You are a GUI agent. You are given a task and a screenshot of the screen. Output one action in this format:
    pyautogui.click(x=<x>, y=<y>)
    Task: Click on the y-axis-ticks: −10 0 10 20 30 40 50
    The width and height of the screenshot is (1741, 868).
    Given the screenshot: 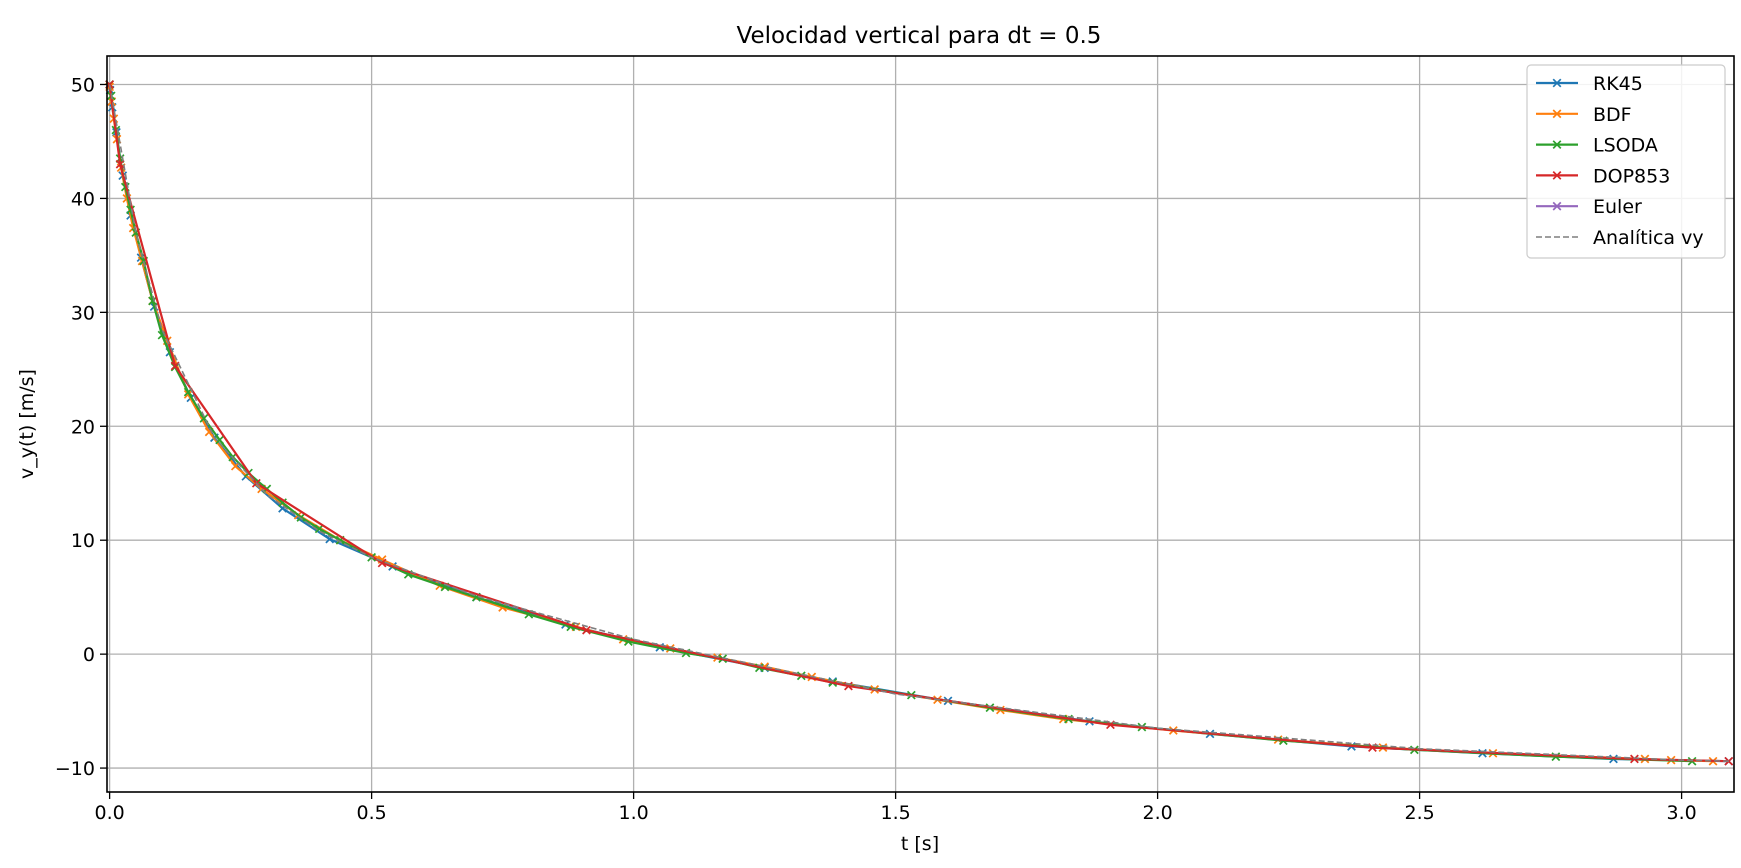 What is the action you would take?
    pyautogui.click(x=81, y=427)
    